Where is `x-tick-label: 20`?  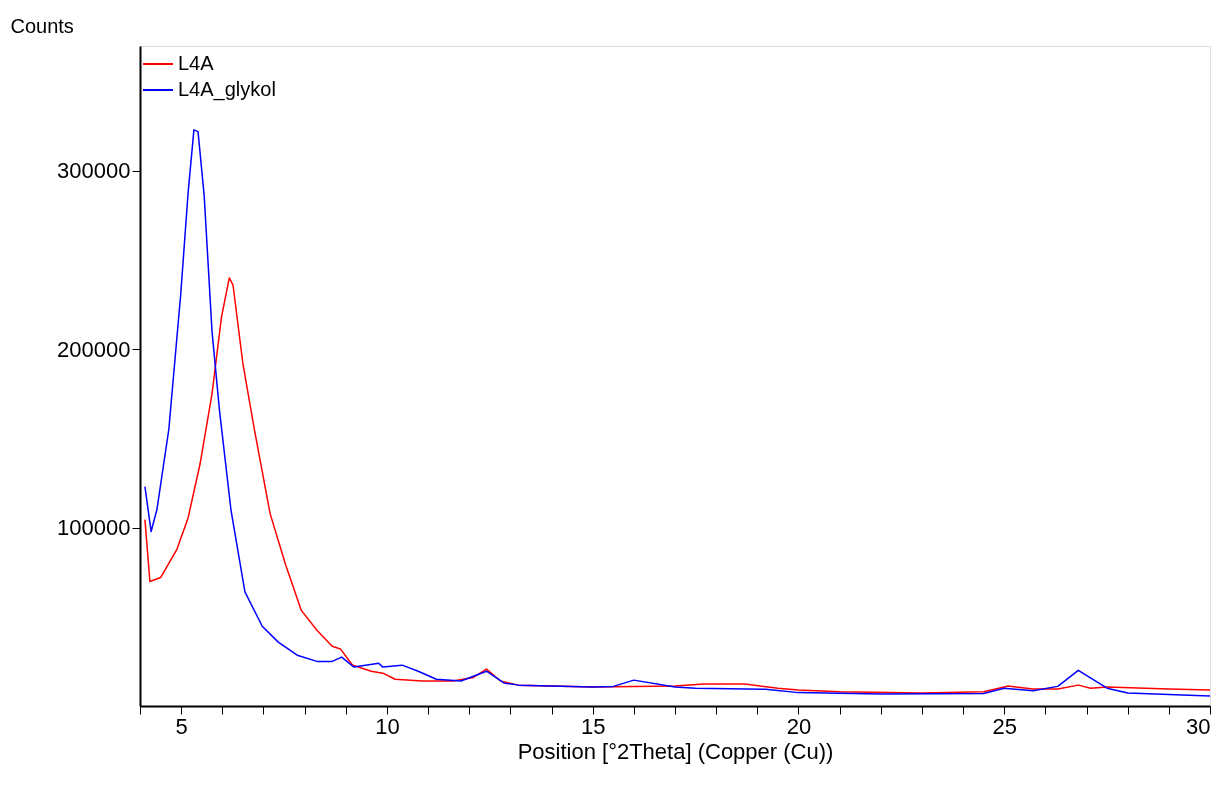 x-tick-label: 20 is located at coordinates (799, 726).